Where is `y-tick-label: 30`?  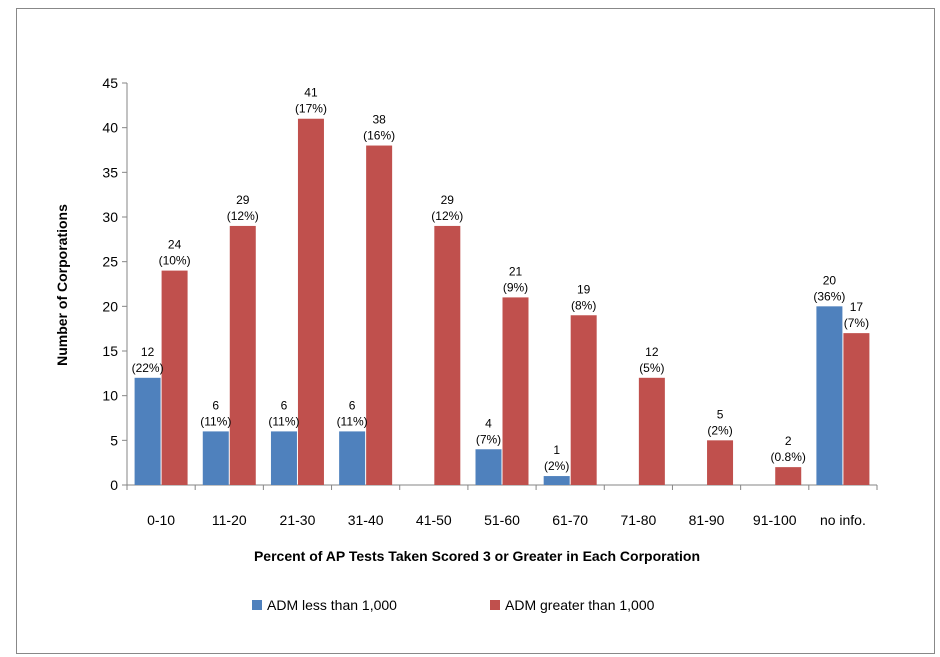
y-tick-label: 30 is located at coordinates (110, 217).